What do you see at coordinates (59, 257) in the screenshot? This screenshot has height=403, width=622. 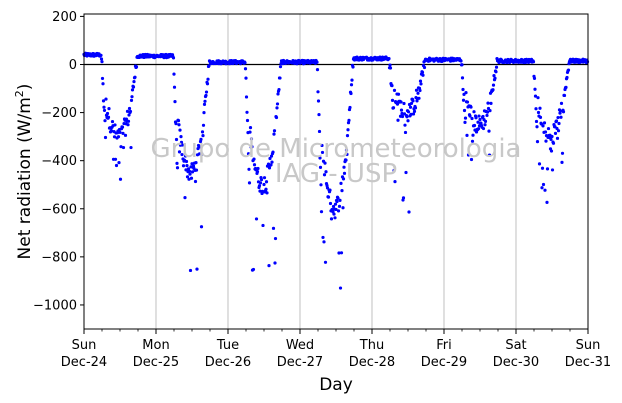 I see `y-tick-label: −800` at bounding box center [59, 257].